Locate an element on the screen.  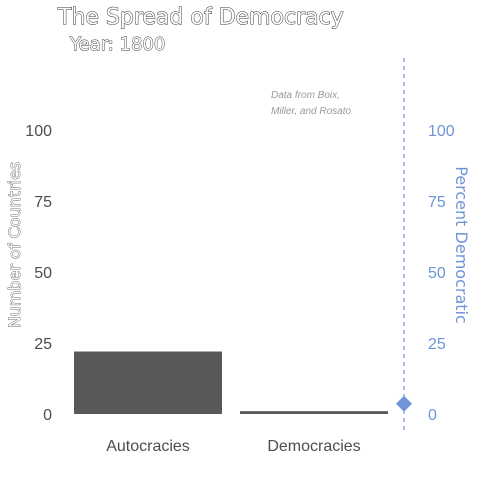
x-tick-label: Autocracies is located at coordinates (148, 446).